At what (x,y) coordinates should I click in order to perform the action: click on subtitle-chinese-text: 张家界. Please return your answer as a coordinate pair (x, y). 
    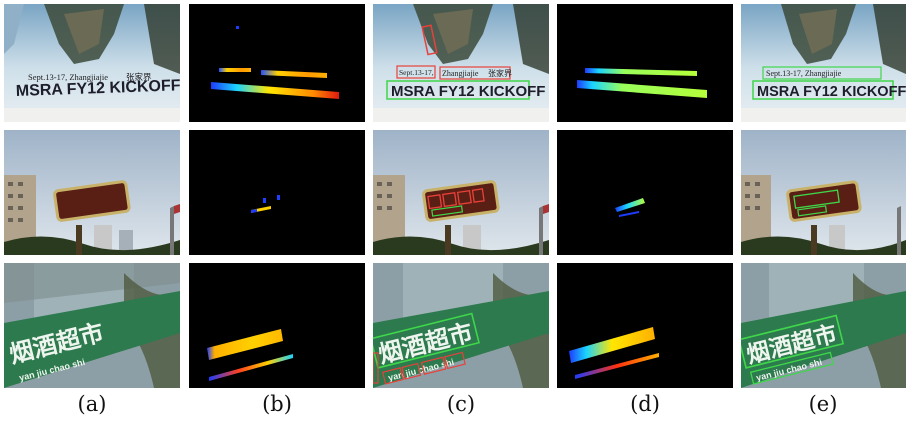
    Looking at the image, I should click on (139, 77).